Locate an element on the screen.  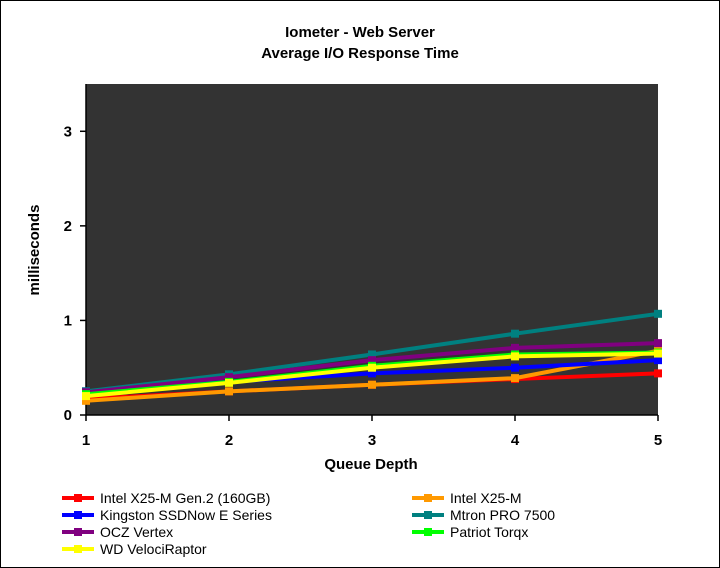
legend-label: Mtron PRO 7500 is located at coordinates (503, 515).